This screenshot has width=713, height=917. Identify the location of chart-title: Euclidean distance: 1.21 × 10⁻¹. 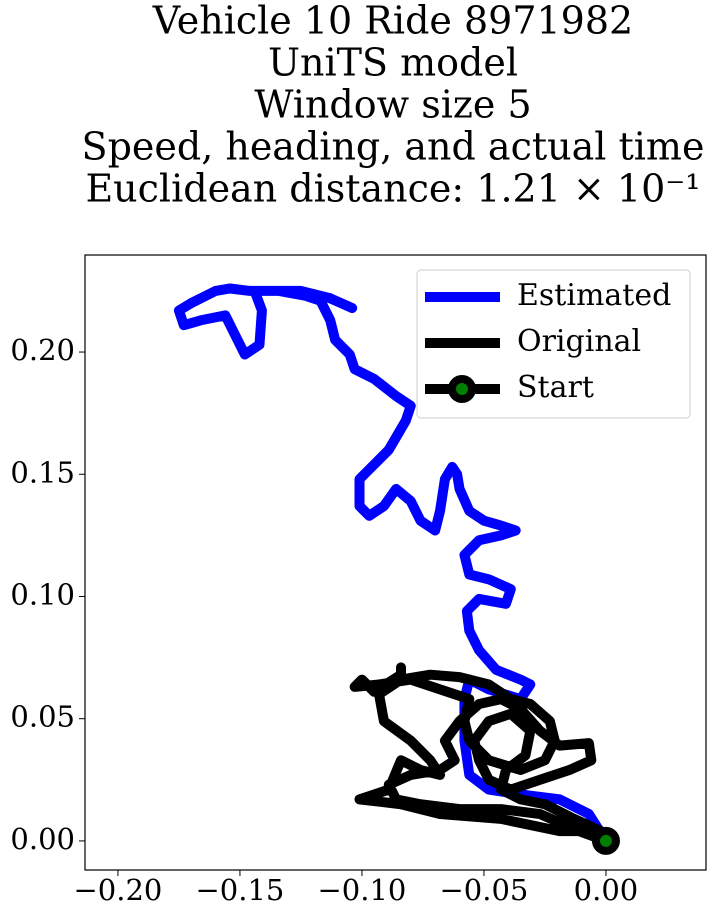
(392, 189).